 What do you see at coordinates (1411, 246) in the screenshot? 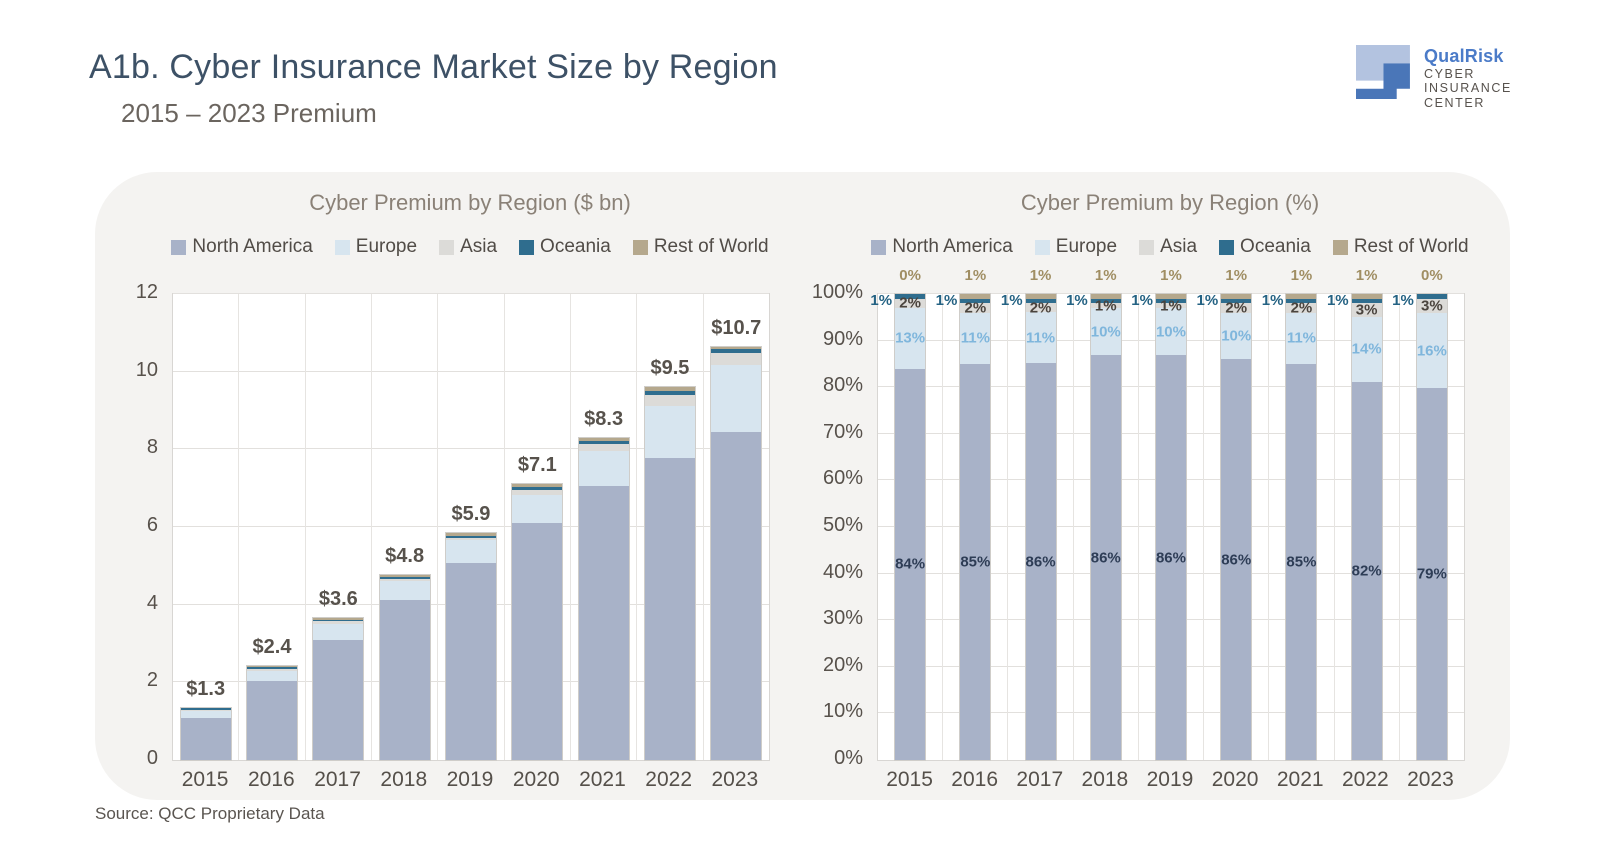
I see `legend-label: Rest of World` at bounding box center [1411, 246].